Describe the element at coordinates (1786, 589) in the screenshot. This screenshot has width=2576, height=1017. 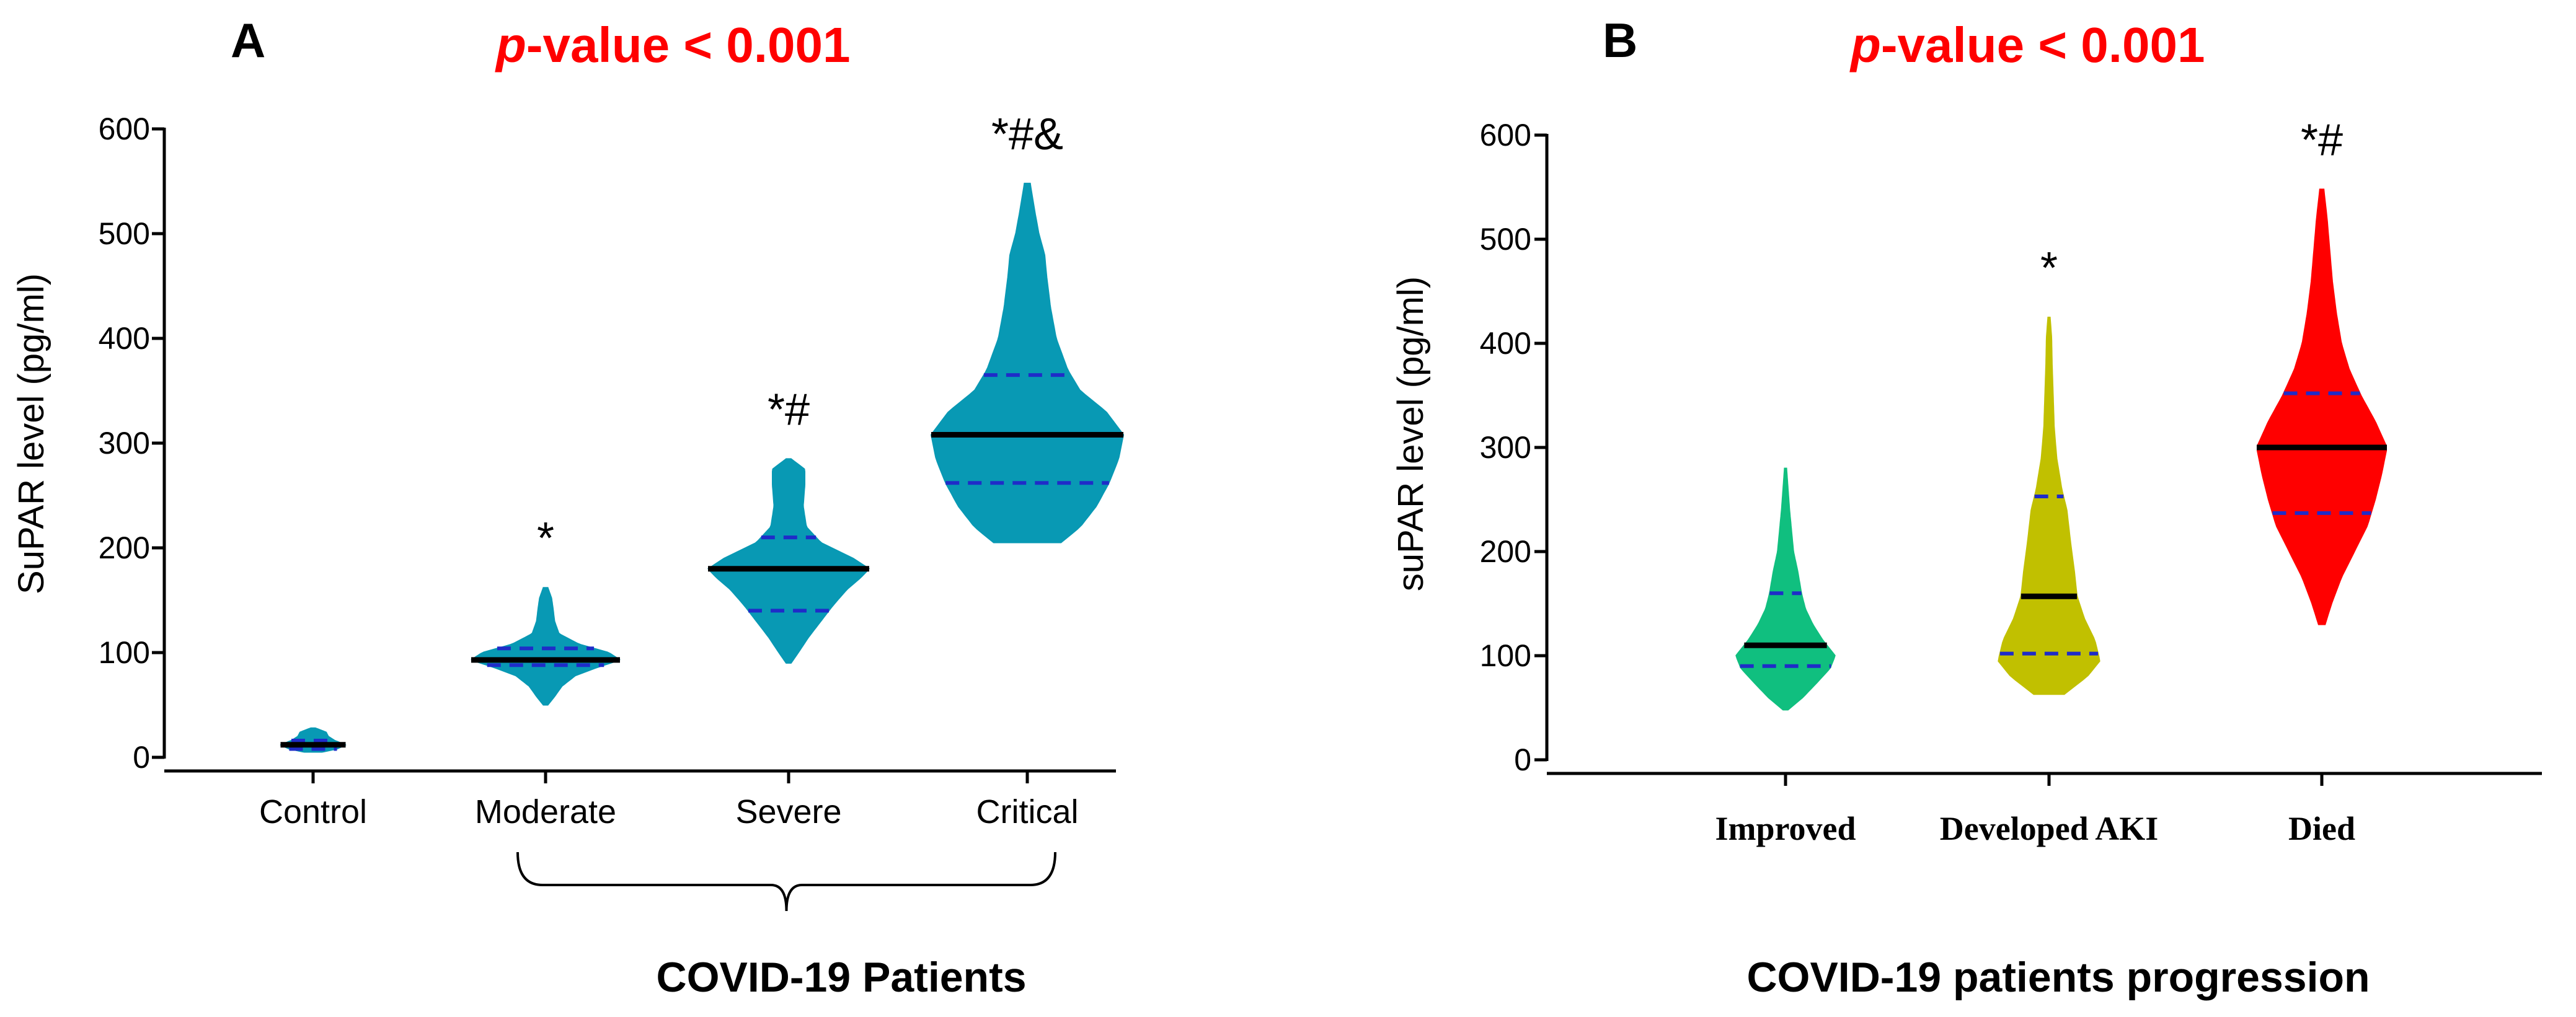
I see `violin-improved` at that location.